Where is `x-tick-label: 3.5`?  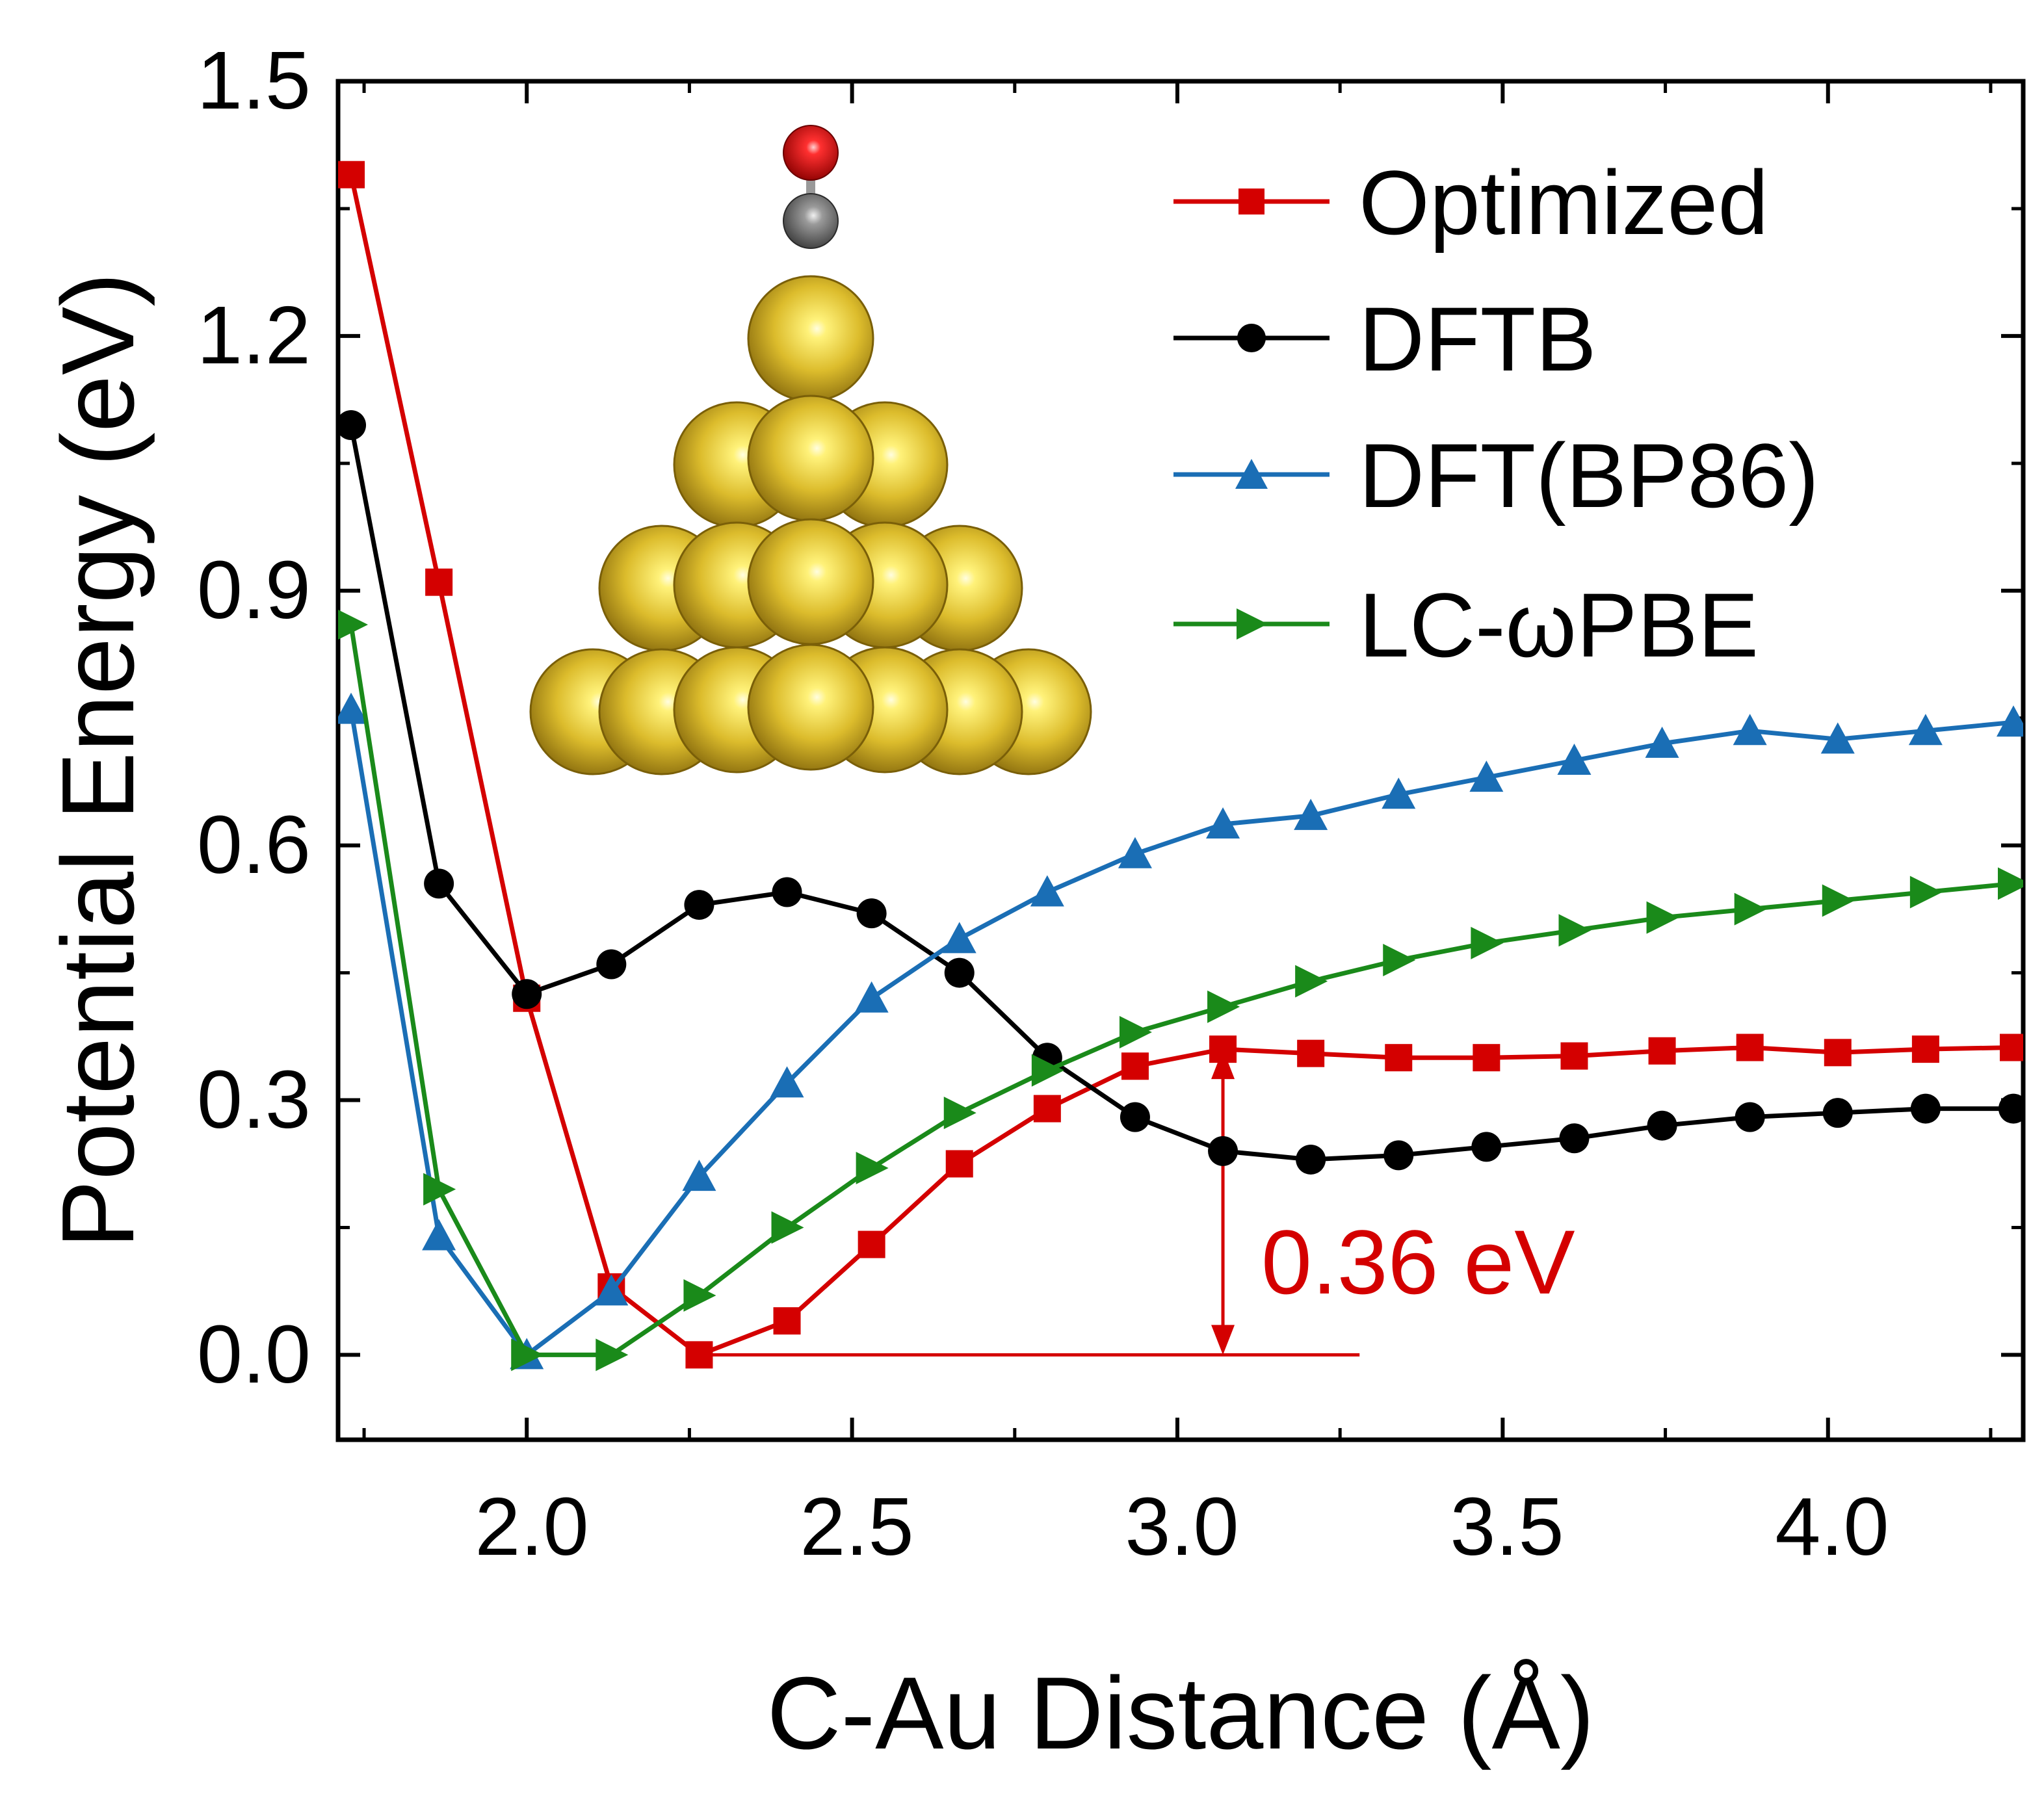
x-tick-label: 3.5 is located at coordinates (1507, 1527).